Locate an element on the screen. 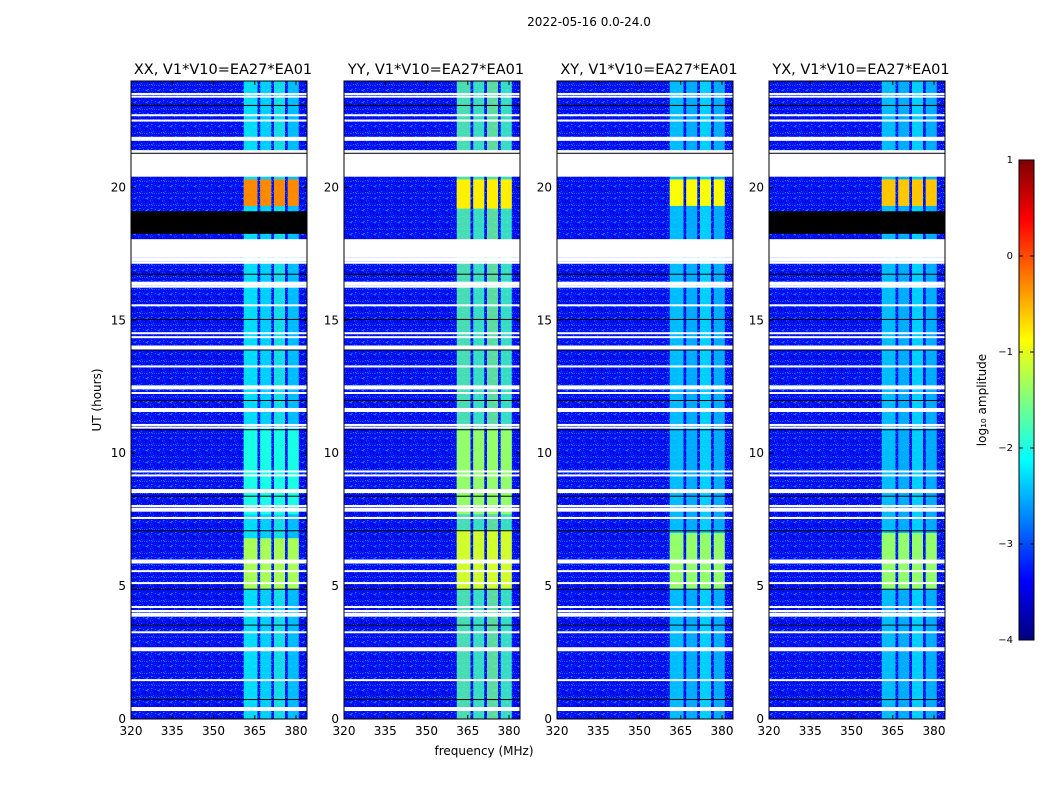 This screenshot has height=804, width=1050. panel-title: YX, V1*V10=EA27*EA01 is located at coordinates (860, 70).